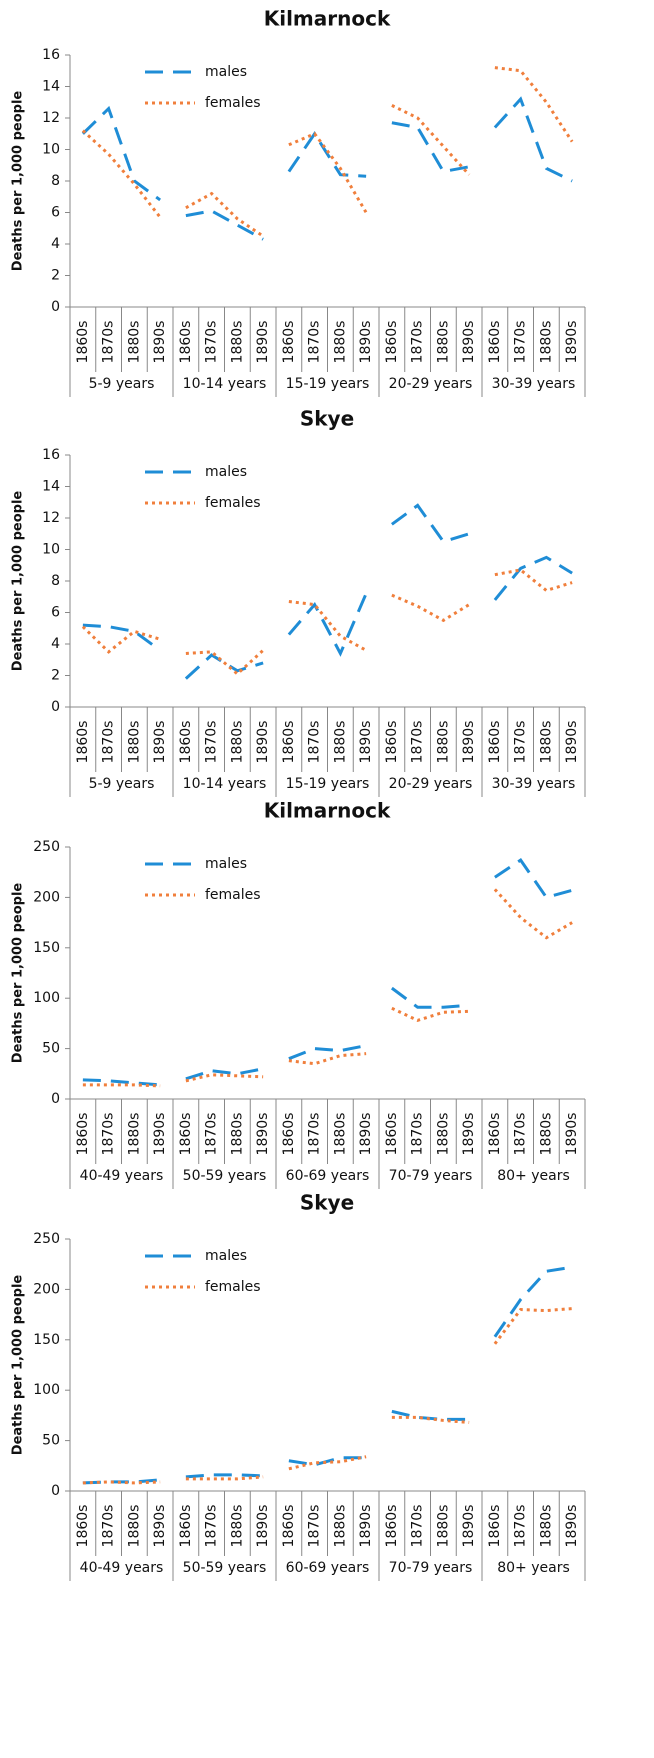 Image resolution: width=654 pixels, height=1758 pixels. Describe the element at coordinates (51, 518) in the screenshot. I see `y-tick-label: 12` at that location.